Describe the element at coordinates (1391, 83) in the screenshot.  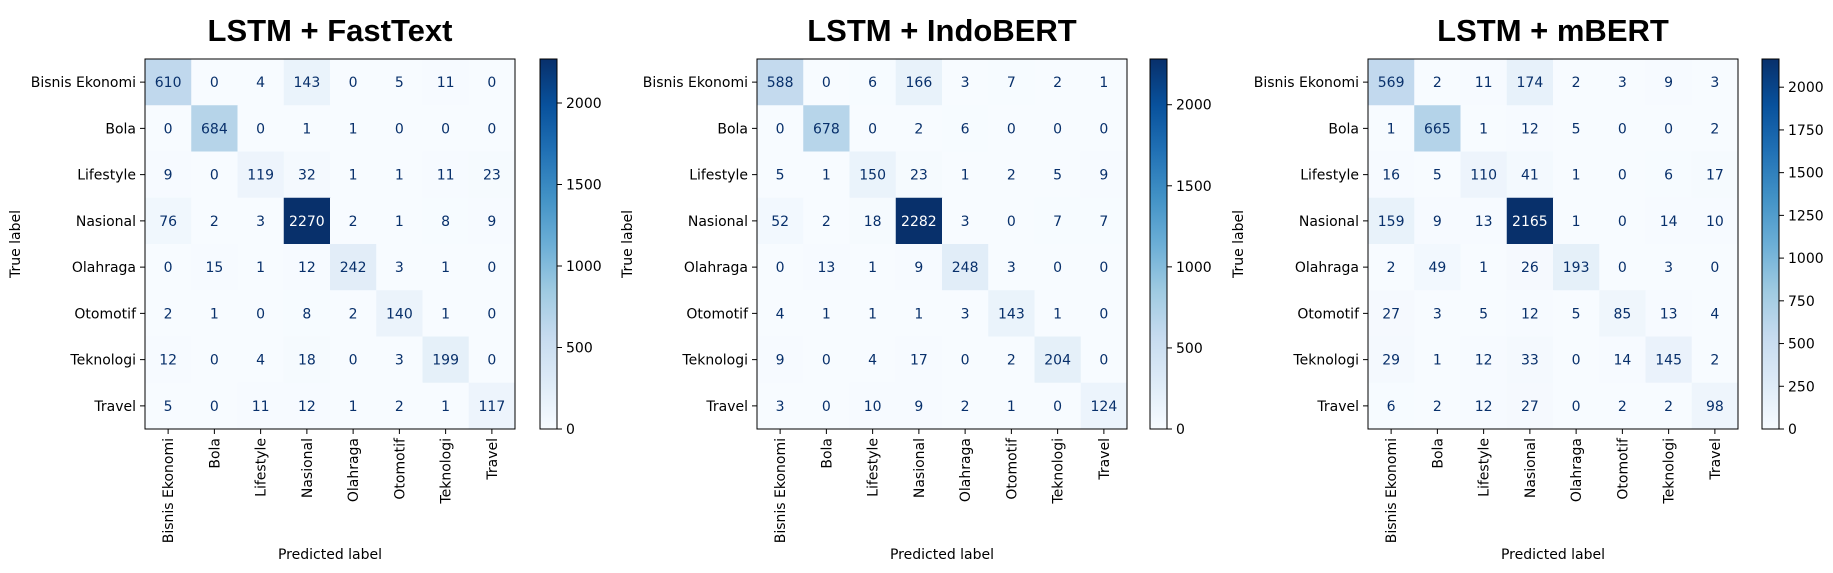
I see `cell-value: 569` at that location.